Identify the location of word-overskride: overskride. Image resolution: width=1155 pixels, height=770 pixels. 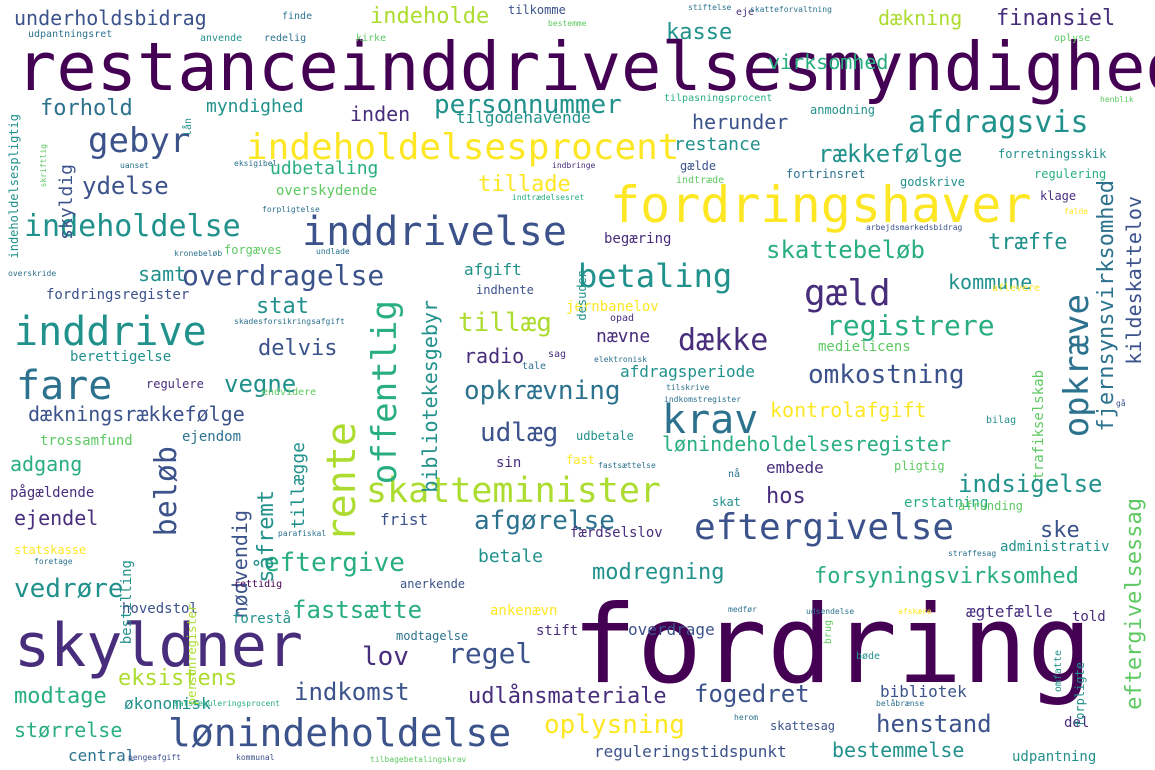
(32, 273).